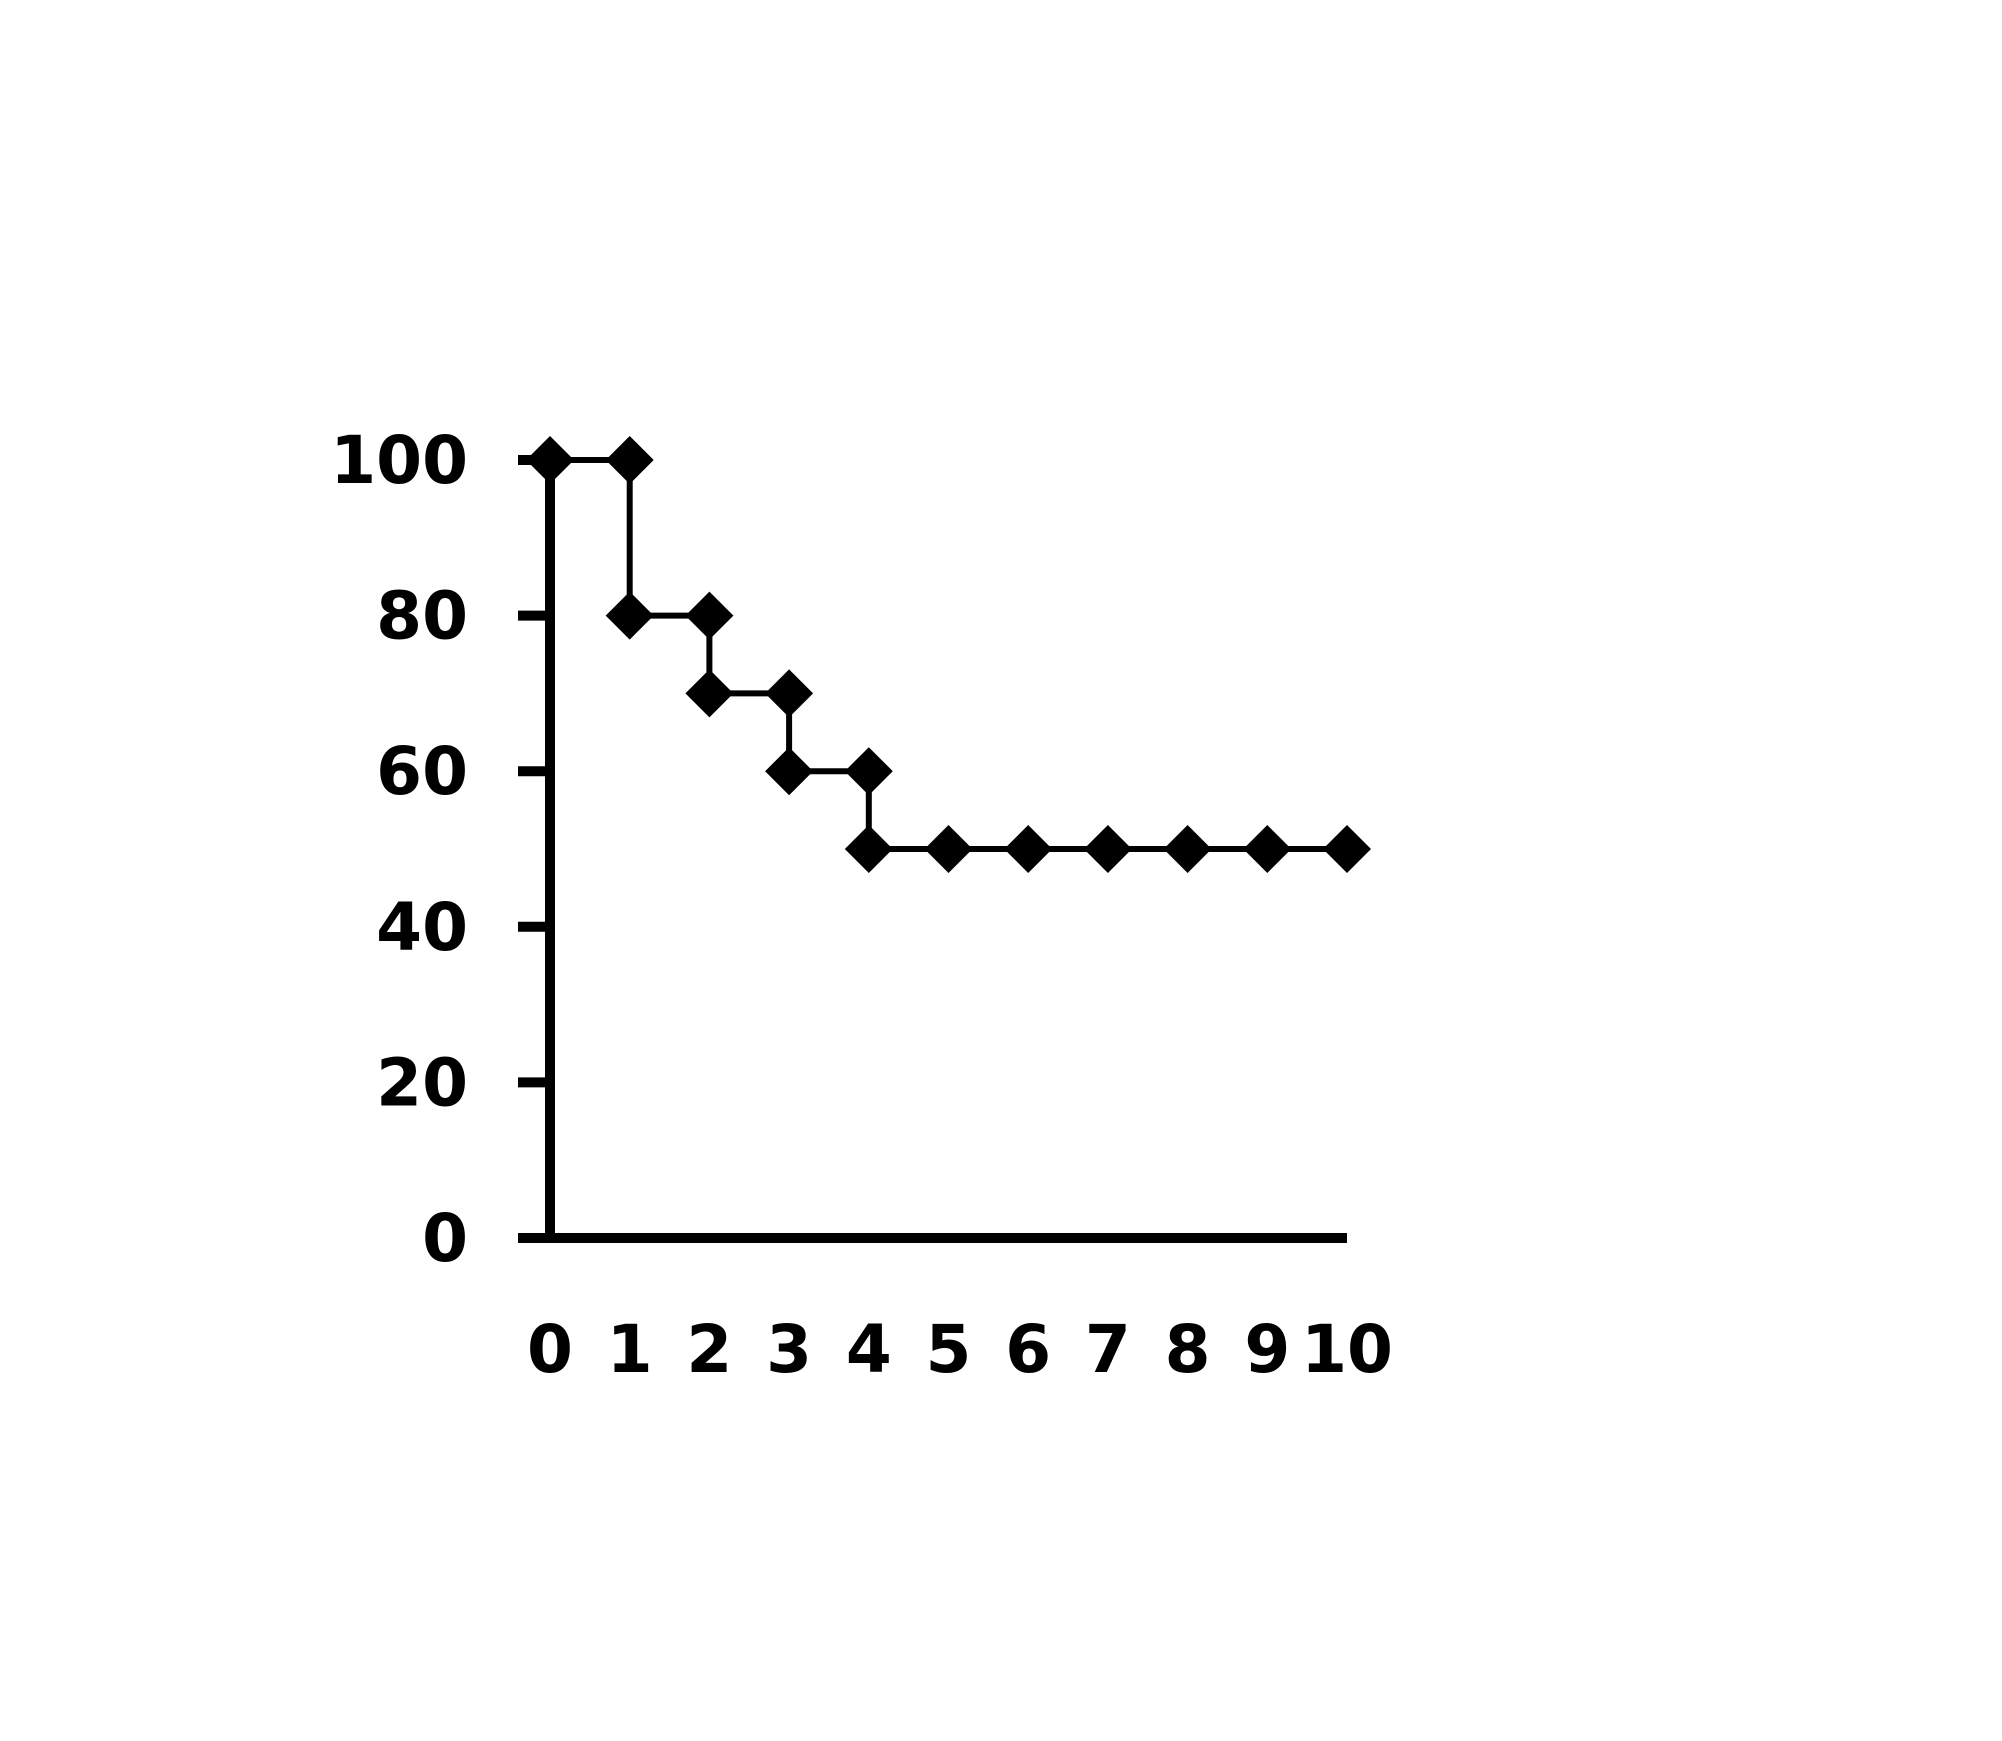 The image size is (2002, 1741). What do you see at coordinates (869, 1349) in the screenshot?
I see `x-tick-label: 4` at bounding box center [869, 1349].